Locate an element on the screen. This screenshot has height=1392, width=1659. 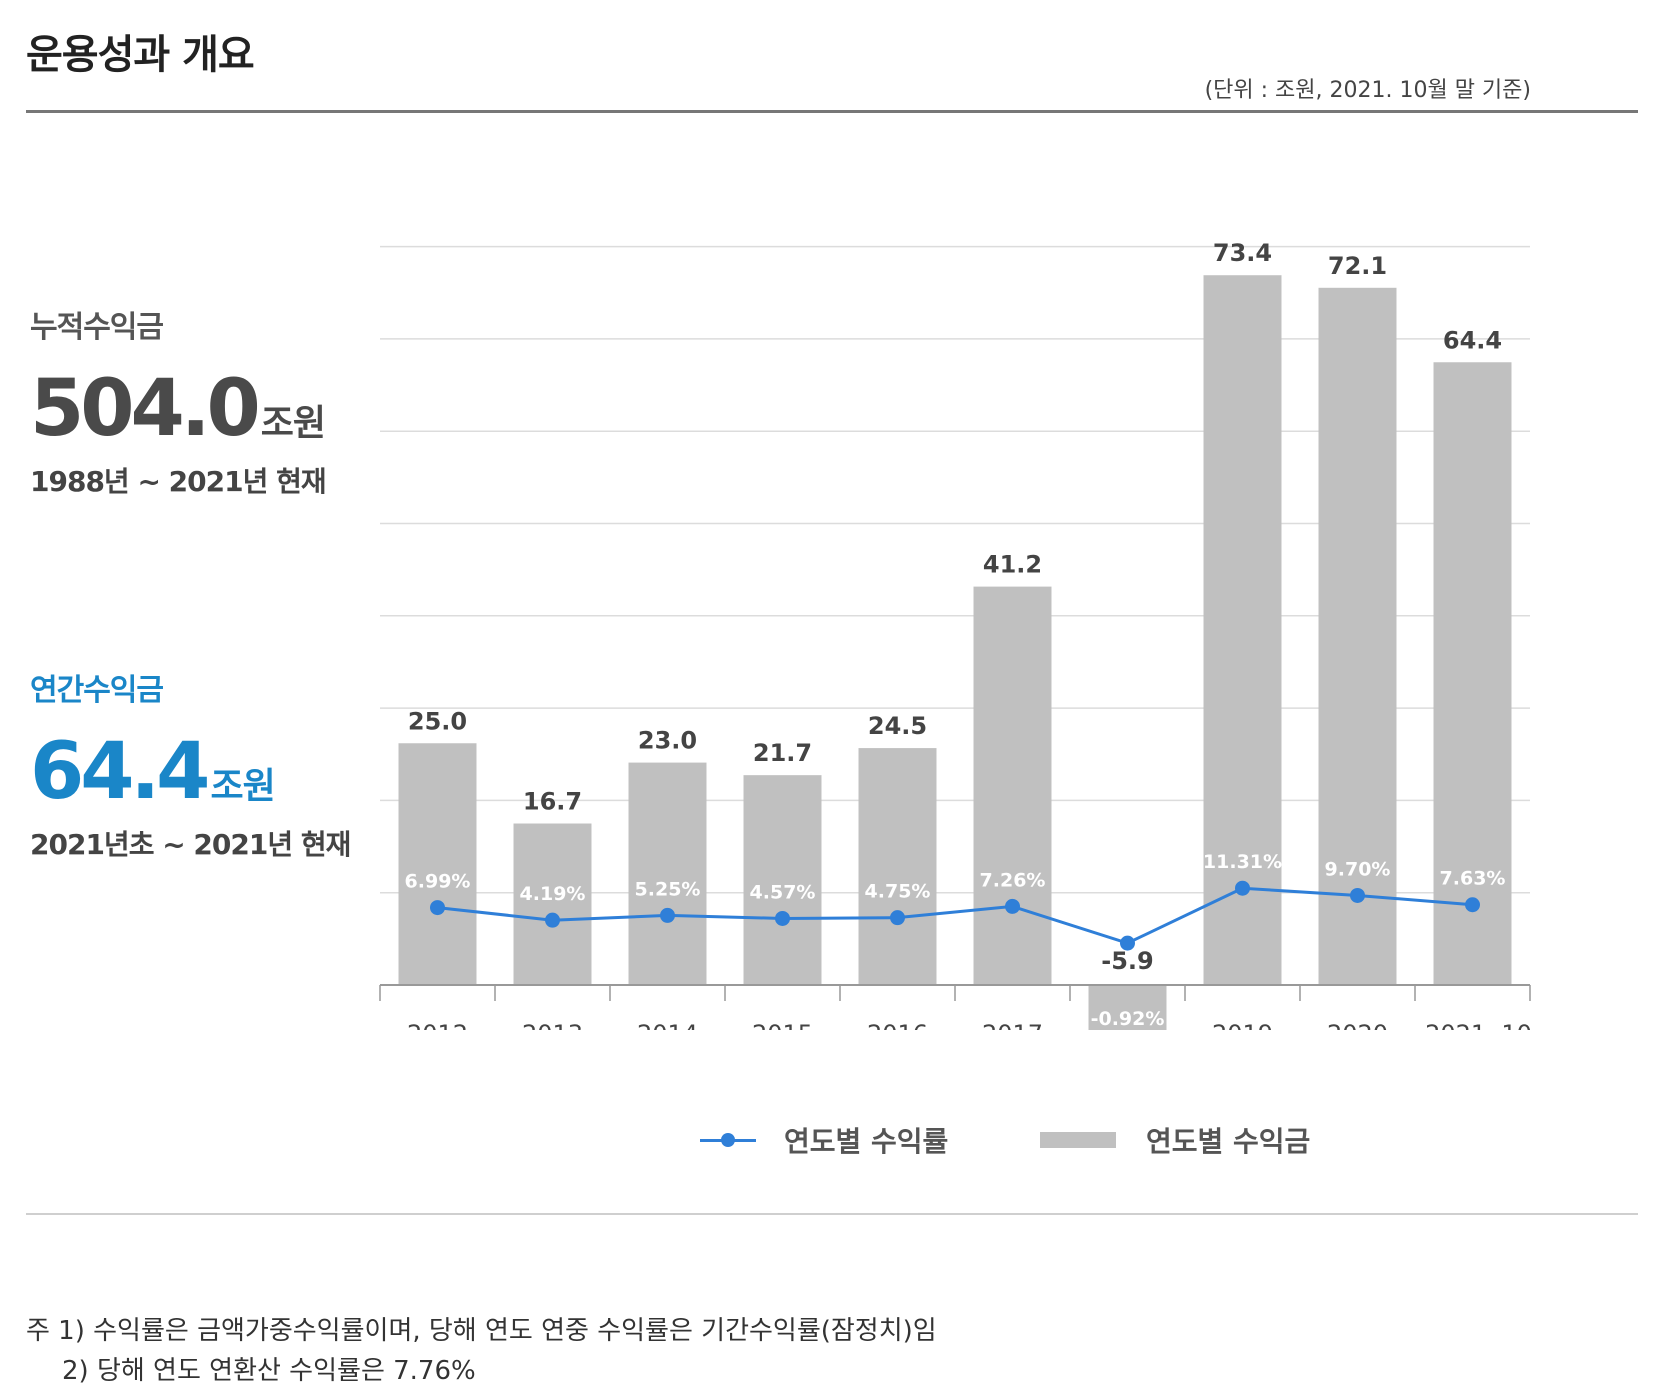
legend-bar-swatch is located at coordinates (1078, 1140).